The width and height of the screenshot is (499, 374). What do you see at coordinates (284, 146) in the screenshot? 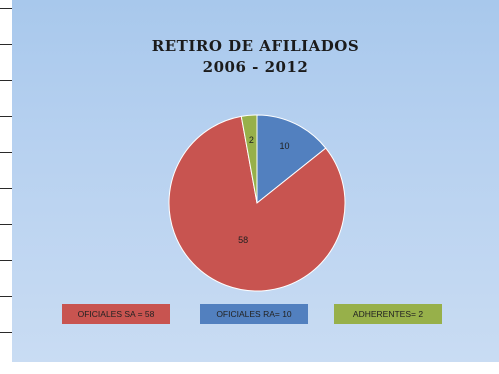
I see `pie-data-label: 10` at bounding box center [284, 146].